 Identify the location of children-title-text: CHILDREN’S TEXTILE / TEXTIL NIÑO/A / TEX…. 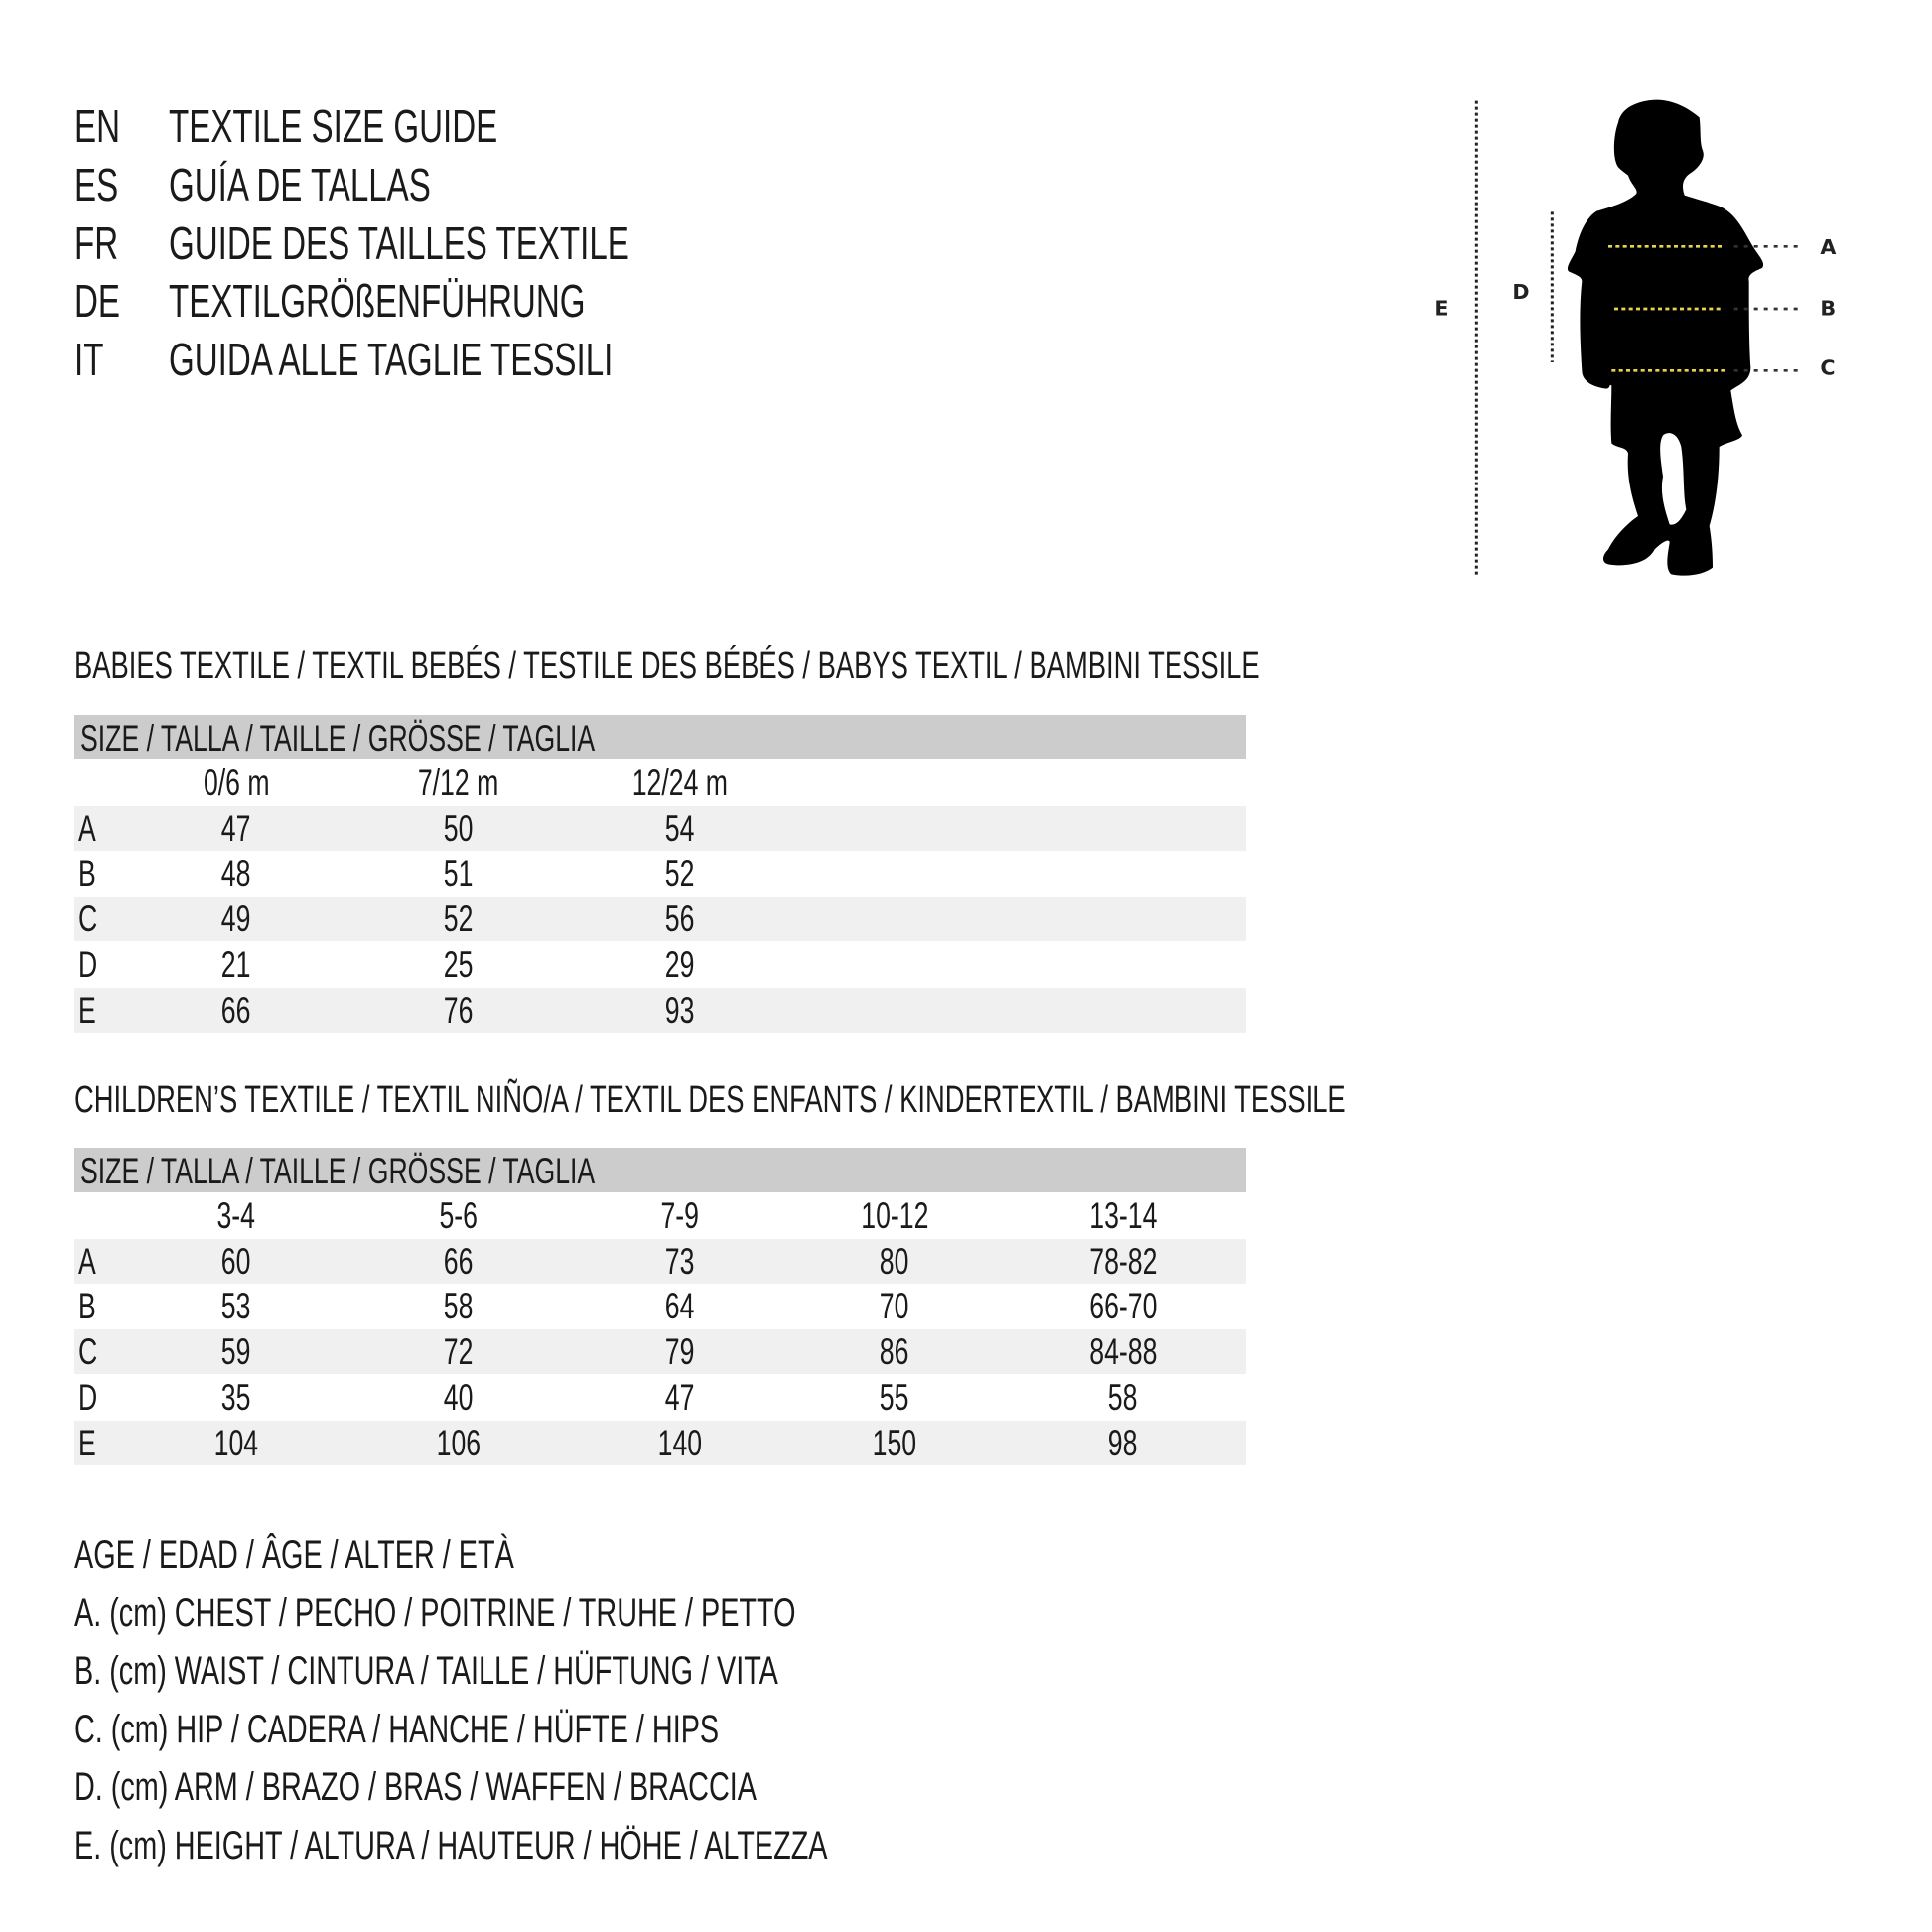
(710, 1100).